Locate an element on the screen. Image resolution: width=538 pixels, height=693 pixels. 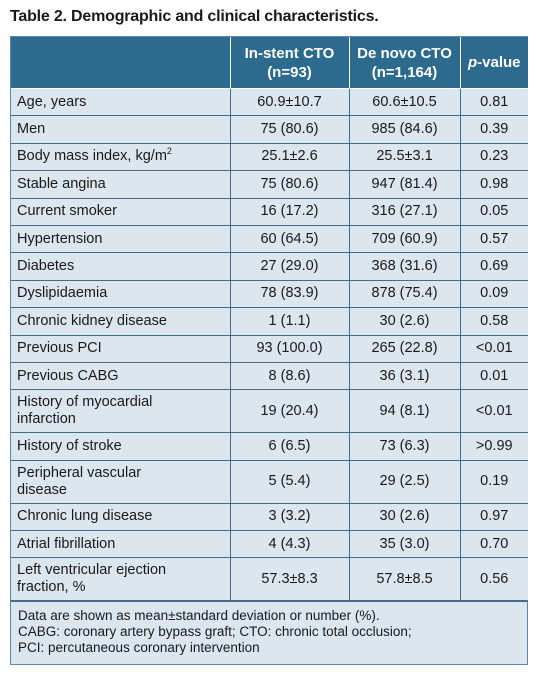
row-label: Hypertension is located at coordinates (120, 239).